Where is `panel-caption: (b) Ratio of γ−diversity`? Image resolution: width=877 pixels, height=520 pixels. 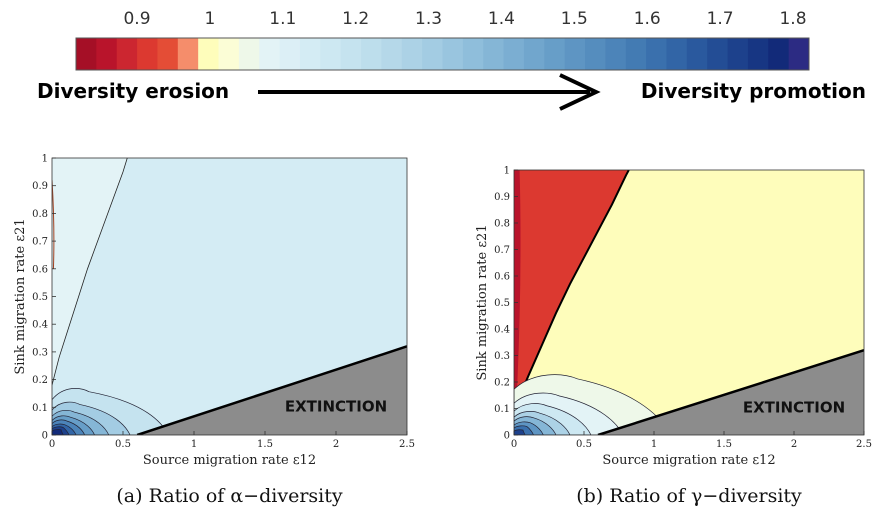 panel-caption: (b) Ratio of γ−diversity is located at coordinates (689, 496).